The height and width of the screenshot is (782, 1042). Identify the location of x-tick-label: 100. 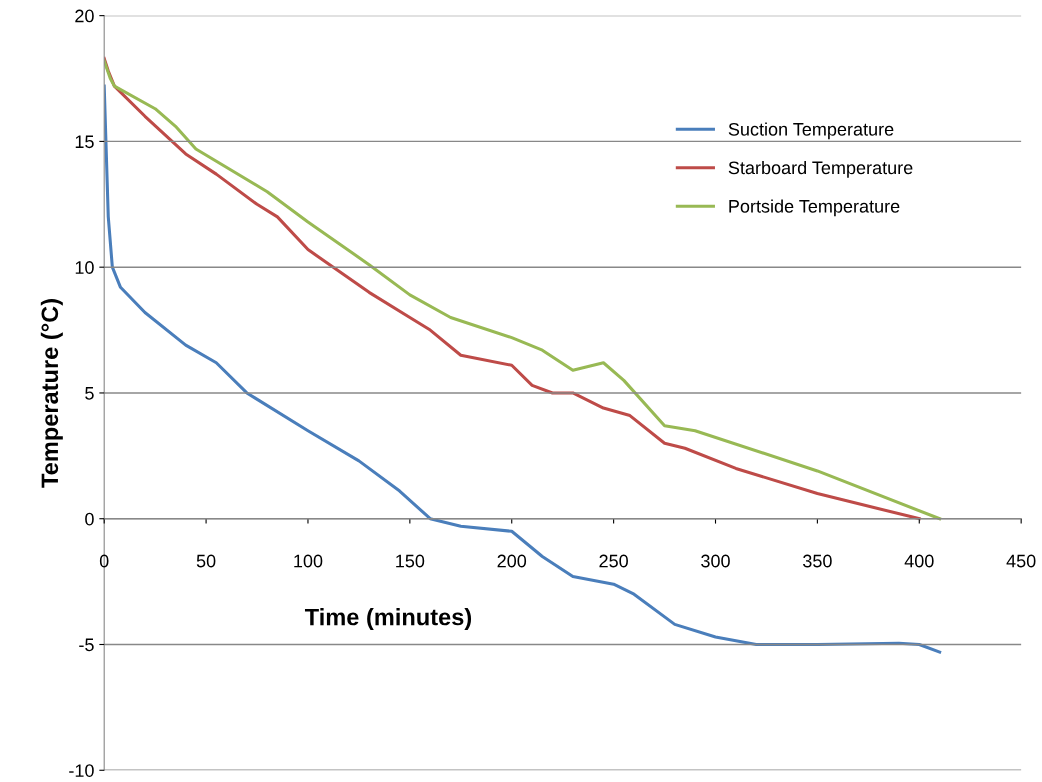
(308, 561).